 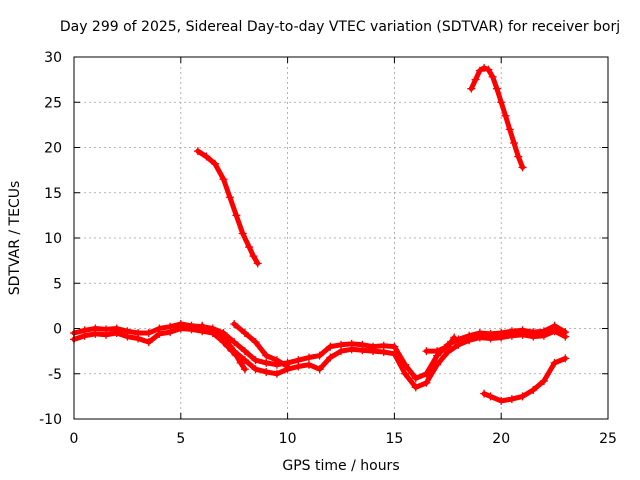 What do you see at coordinates (180, 439) in the screenshot?
I see `x-tick-label: 5` at bounding box center [180, 439].